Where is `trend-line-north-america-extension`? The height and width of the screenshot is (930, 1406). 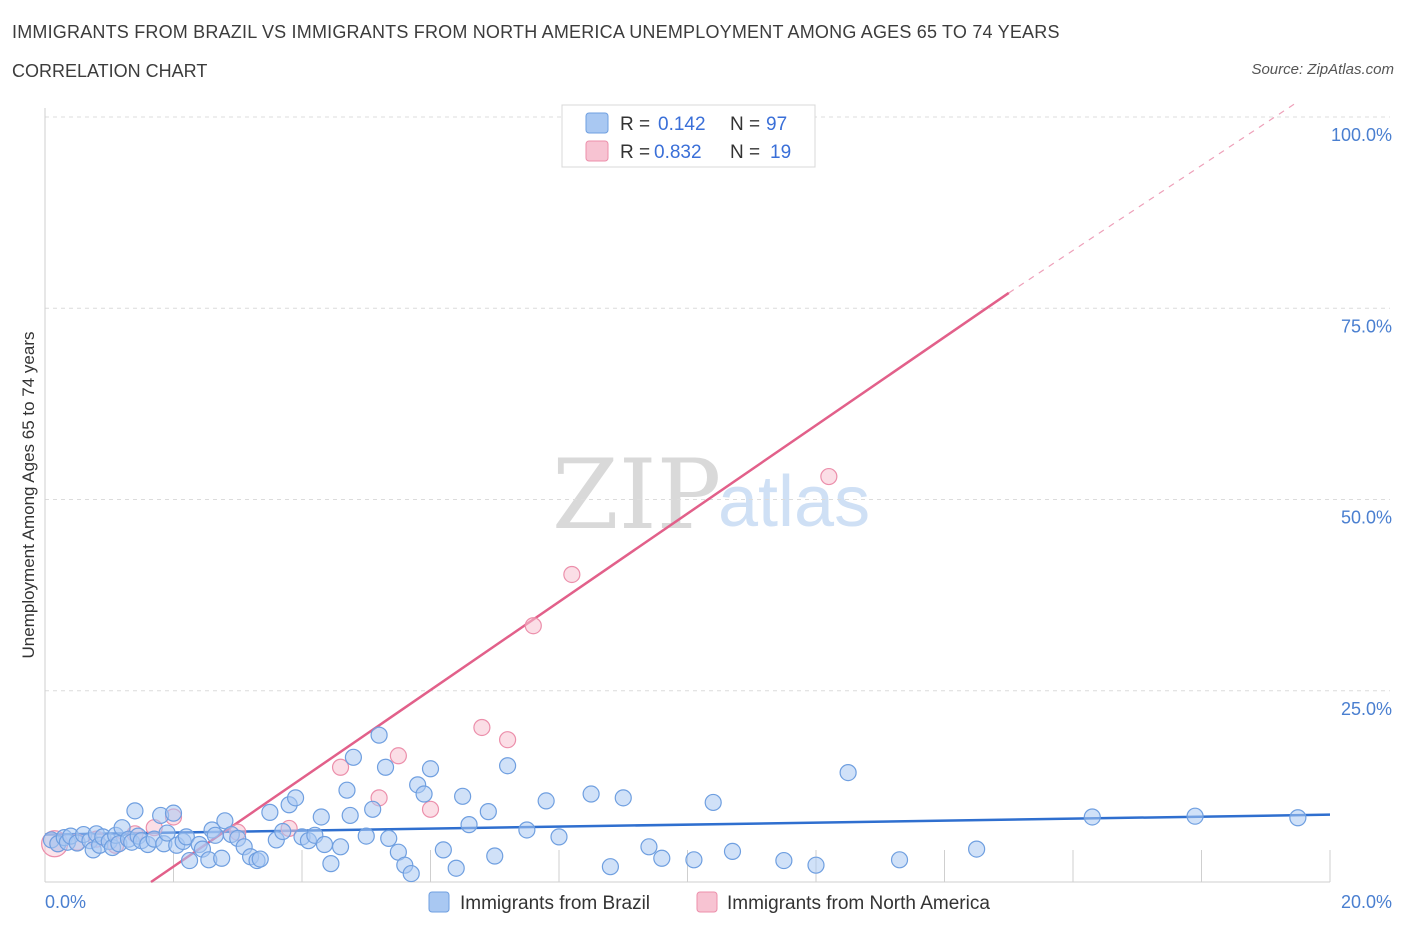 trend-line-north-america-extension is located at coordinates (1153, 197).